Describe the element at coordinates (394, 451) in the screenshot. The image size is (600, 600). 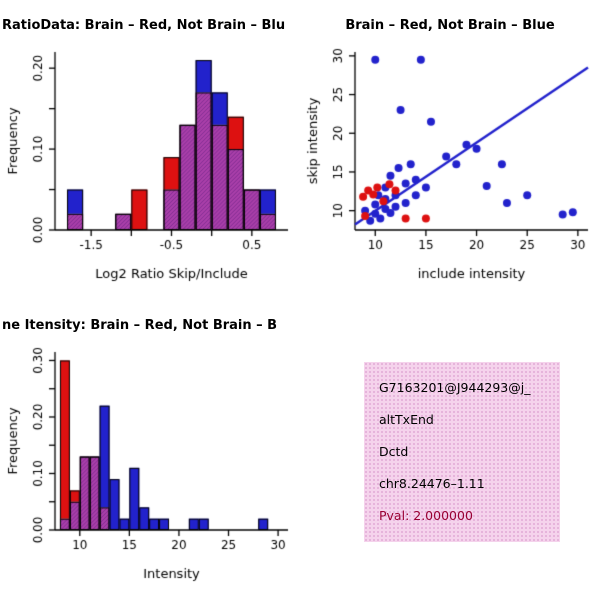
I see `gene-name-text: Dctd` at that location.